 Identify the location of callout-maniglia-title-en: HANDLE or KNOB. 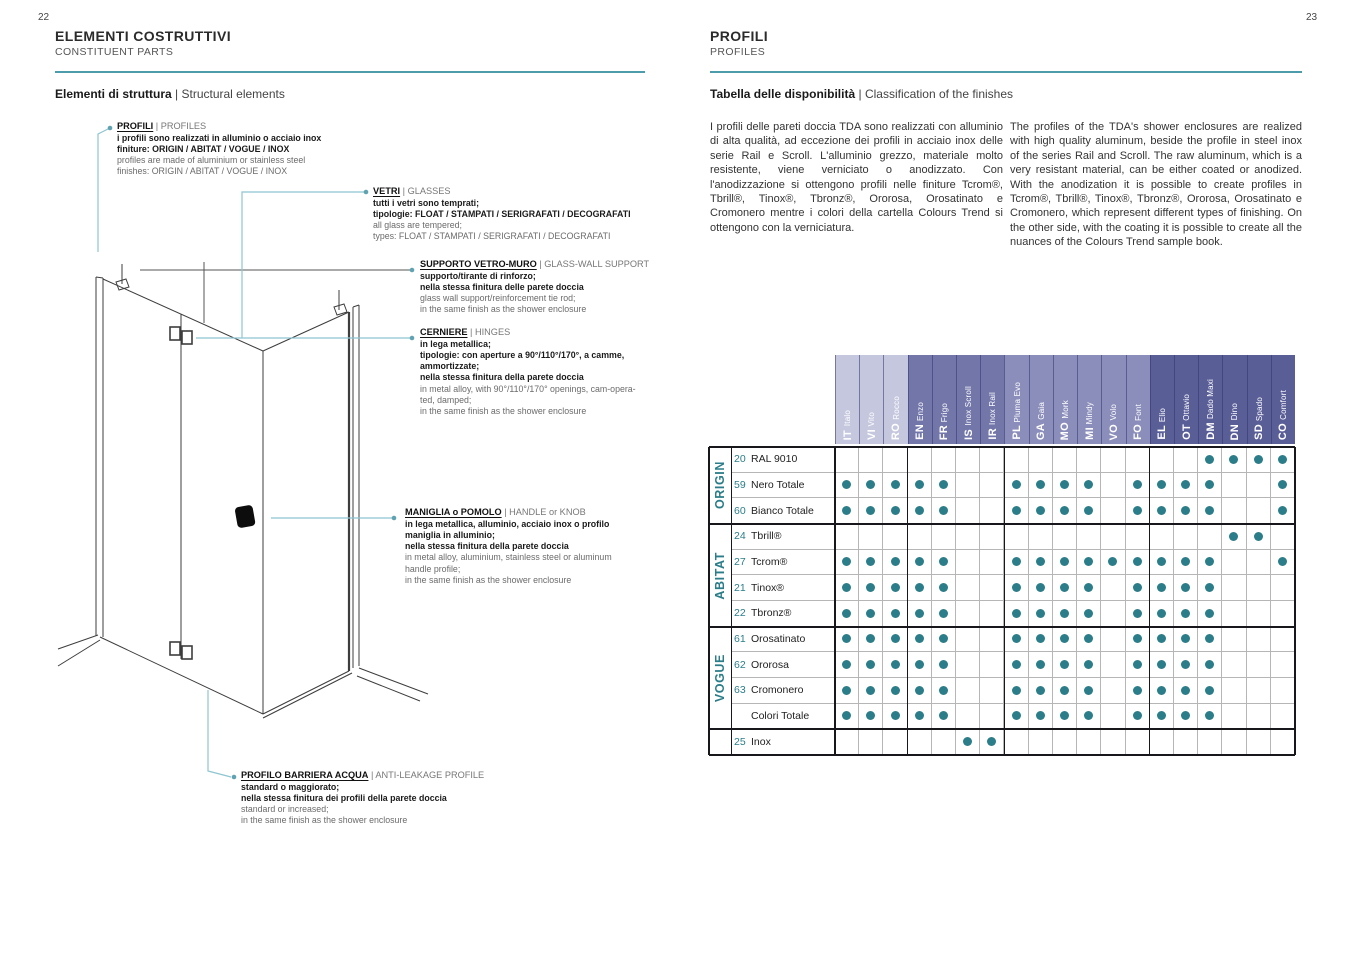
(547, 512).